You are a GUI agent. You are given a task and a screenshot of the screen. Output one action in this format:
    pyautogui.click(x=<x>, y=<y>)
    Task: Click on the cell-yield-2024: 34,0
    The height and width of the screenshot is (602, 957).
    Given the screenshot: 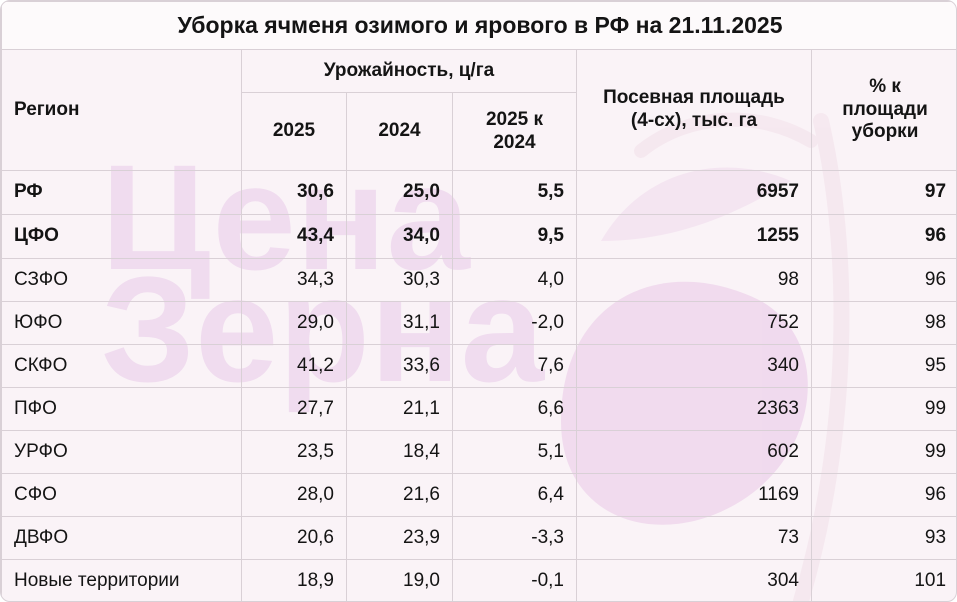 What is the action you would take?
    pyautogui.click(x=399, y=236)
    